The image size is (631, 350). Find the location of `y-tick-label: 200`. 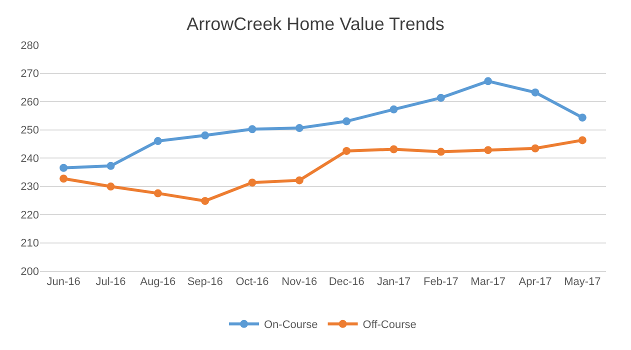

y-tick-label: 200 is located at coordinates (29, 272).